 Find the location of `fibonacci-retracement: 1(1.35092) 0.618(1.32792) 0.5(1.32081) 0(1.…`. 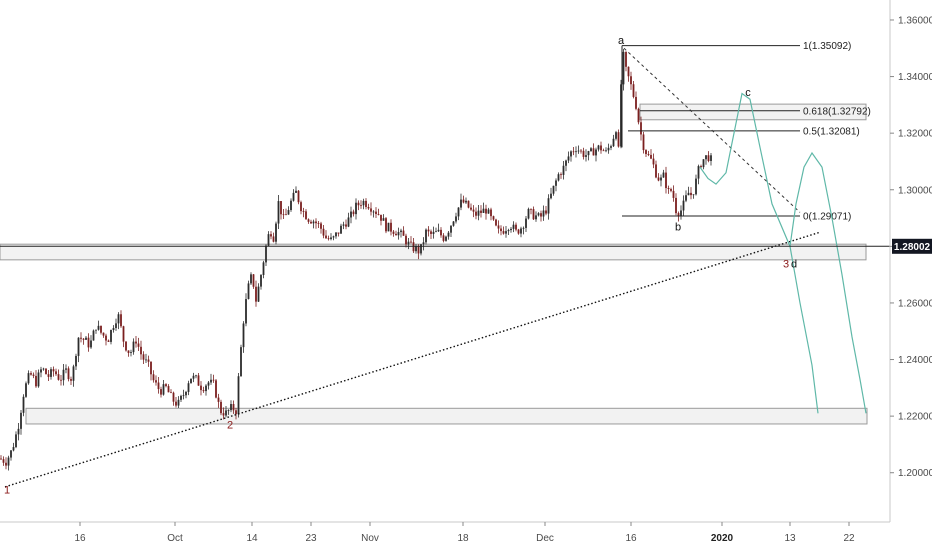

fibonacci-retracement: 1(1.35092) 0.618(1.32792) 0.5(1.32081) 0(1.… is located at coordinates (746, 132).